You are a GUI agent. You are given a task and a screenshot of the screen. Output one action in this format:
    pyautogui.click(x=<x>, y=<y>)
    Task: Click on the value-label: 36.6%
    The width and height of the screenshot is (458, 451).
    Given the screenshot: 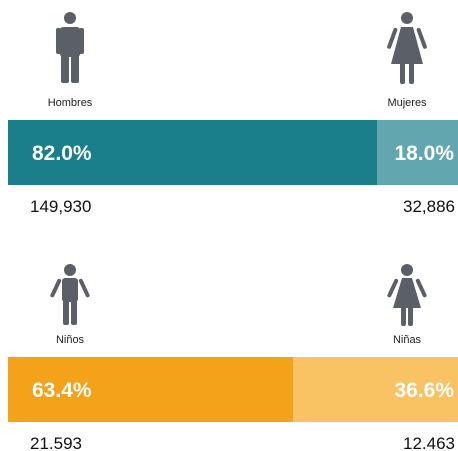 What is the action you would take?
    pyautogui.click(x=424, y=390)
    